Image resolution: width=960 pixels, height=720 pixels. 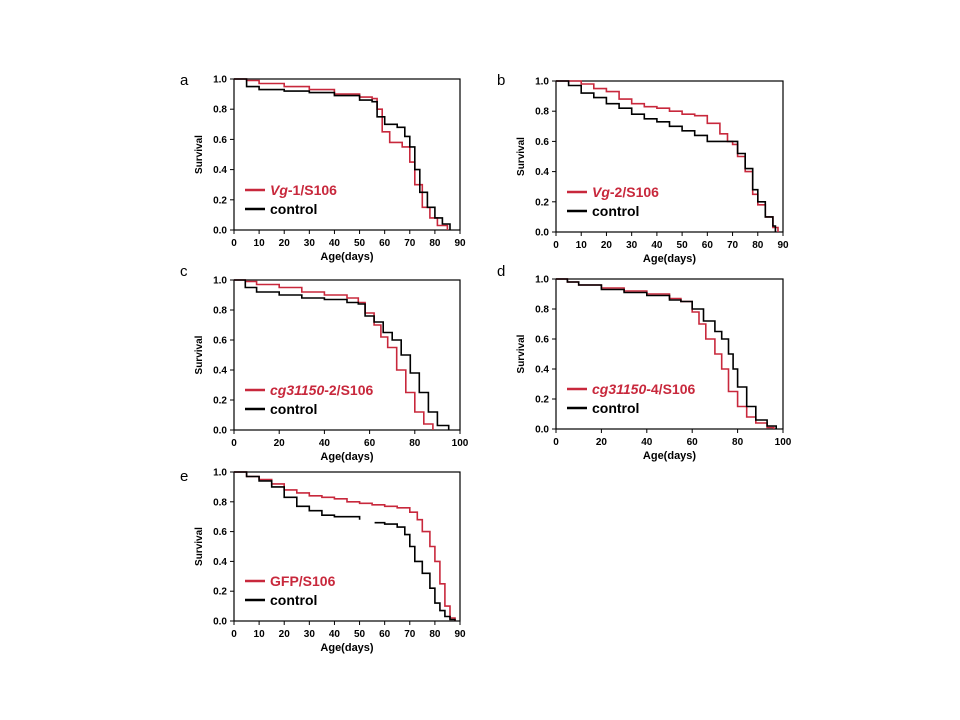 What do you see at coordinates (199, 354) in the screenshot?
I see `y-axis-label-c: Survival` at bounding box center [199, 354].